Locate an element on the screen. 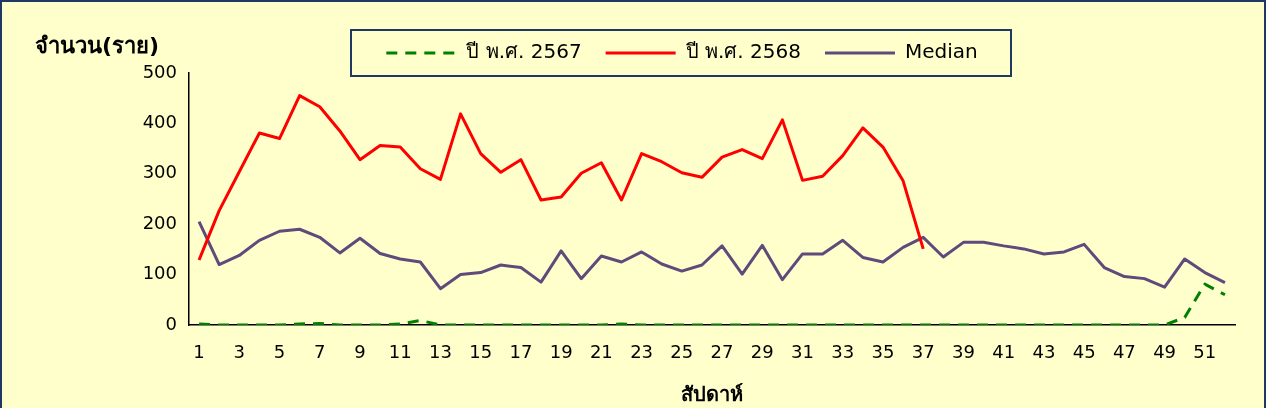  x-tick-label: 45 is located at coordinates (1084, 352).